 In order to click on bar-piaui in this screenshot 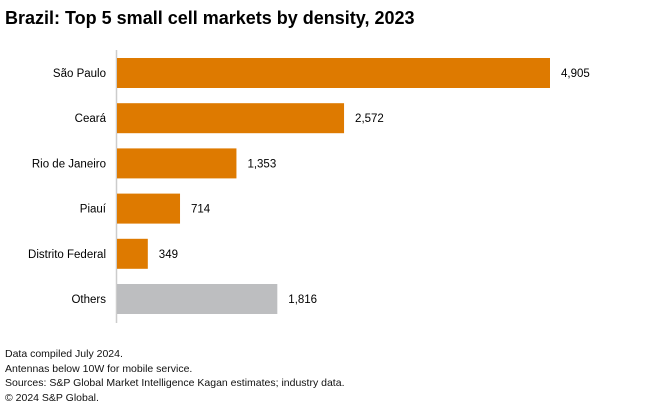, I will do `click(149, 208)`.